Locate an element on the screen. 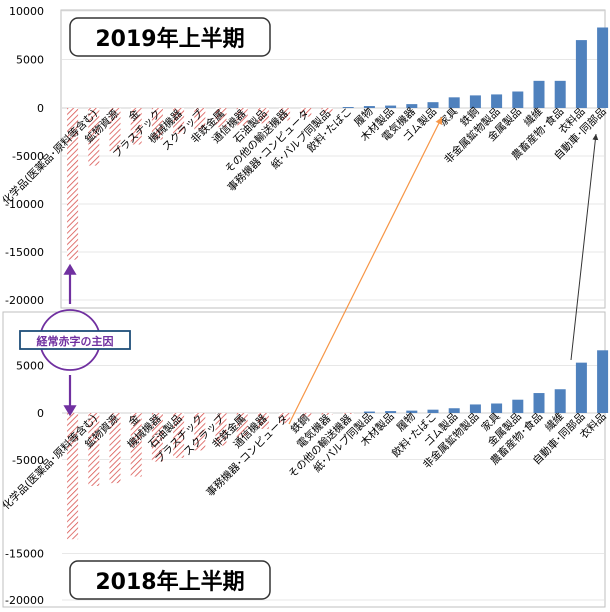 This screenshot has height=612, width=610. callout-text: 経常赤字の主因 is located at coordinates (75, 341).